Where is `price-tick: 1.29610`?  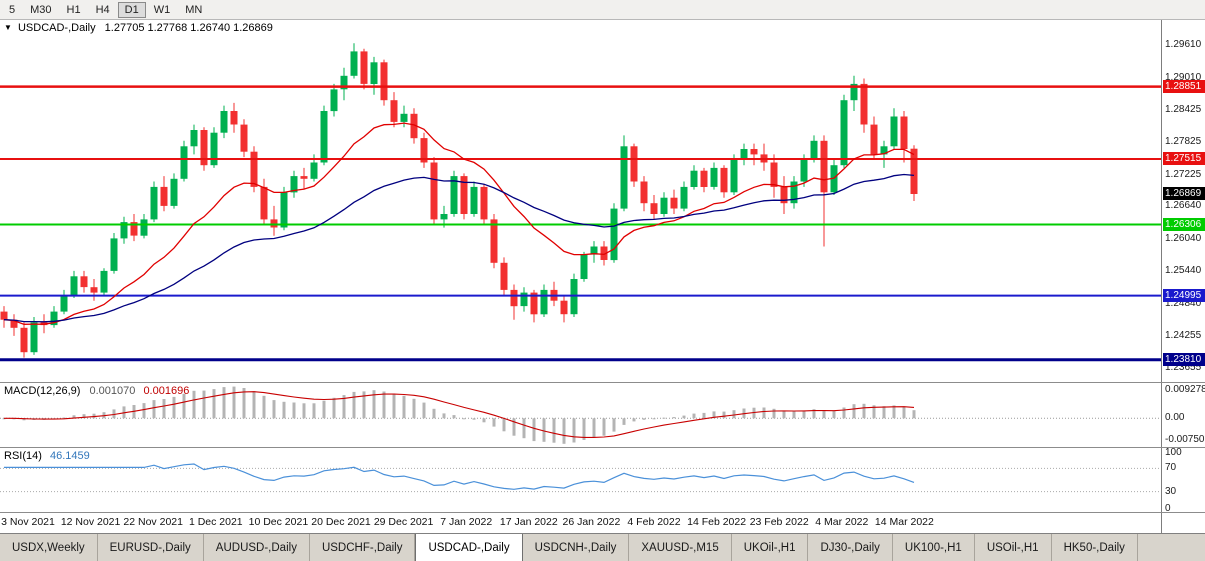
price-tick: 1.29610 is located at coordinates (1183, 45).